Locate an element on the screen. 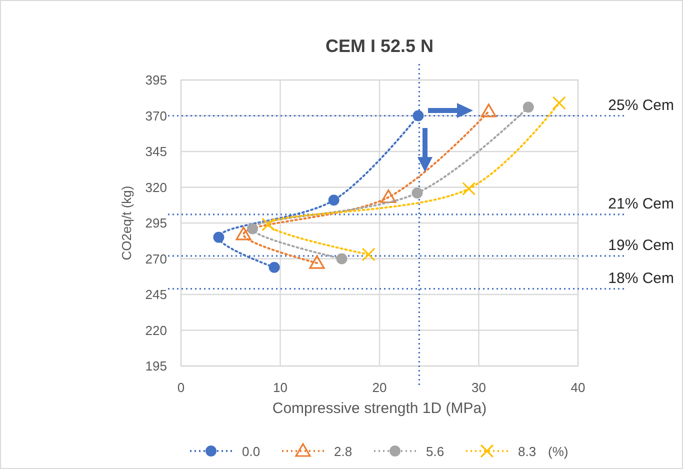  y-tick-label: 270 is located at coordinates (156, 258).